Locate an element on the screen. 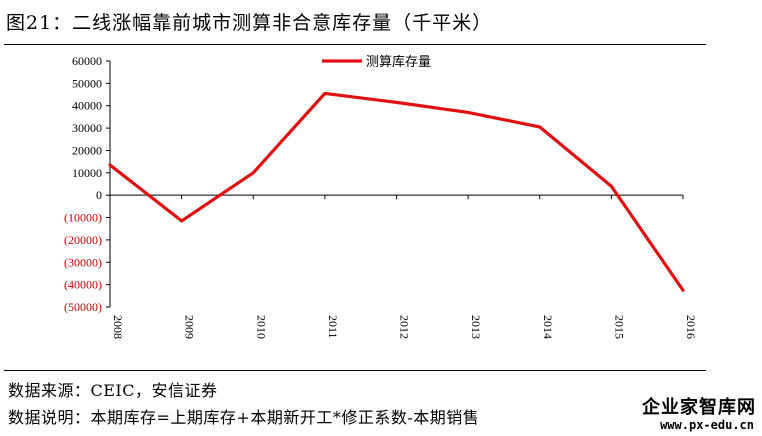 The height and width of the screenshot is (436, 762). x-tick-label: 2016 is located at coordinates (691, 327).